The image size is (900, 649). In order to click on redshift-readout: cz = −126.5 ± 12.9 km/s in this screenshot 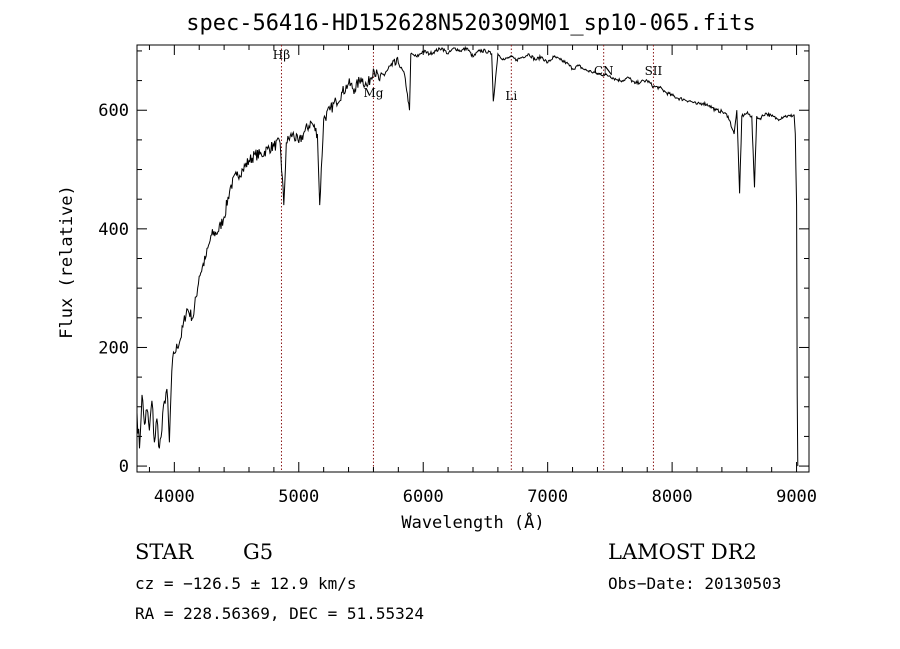, I will do `click(246, 583)`.